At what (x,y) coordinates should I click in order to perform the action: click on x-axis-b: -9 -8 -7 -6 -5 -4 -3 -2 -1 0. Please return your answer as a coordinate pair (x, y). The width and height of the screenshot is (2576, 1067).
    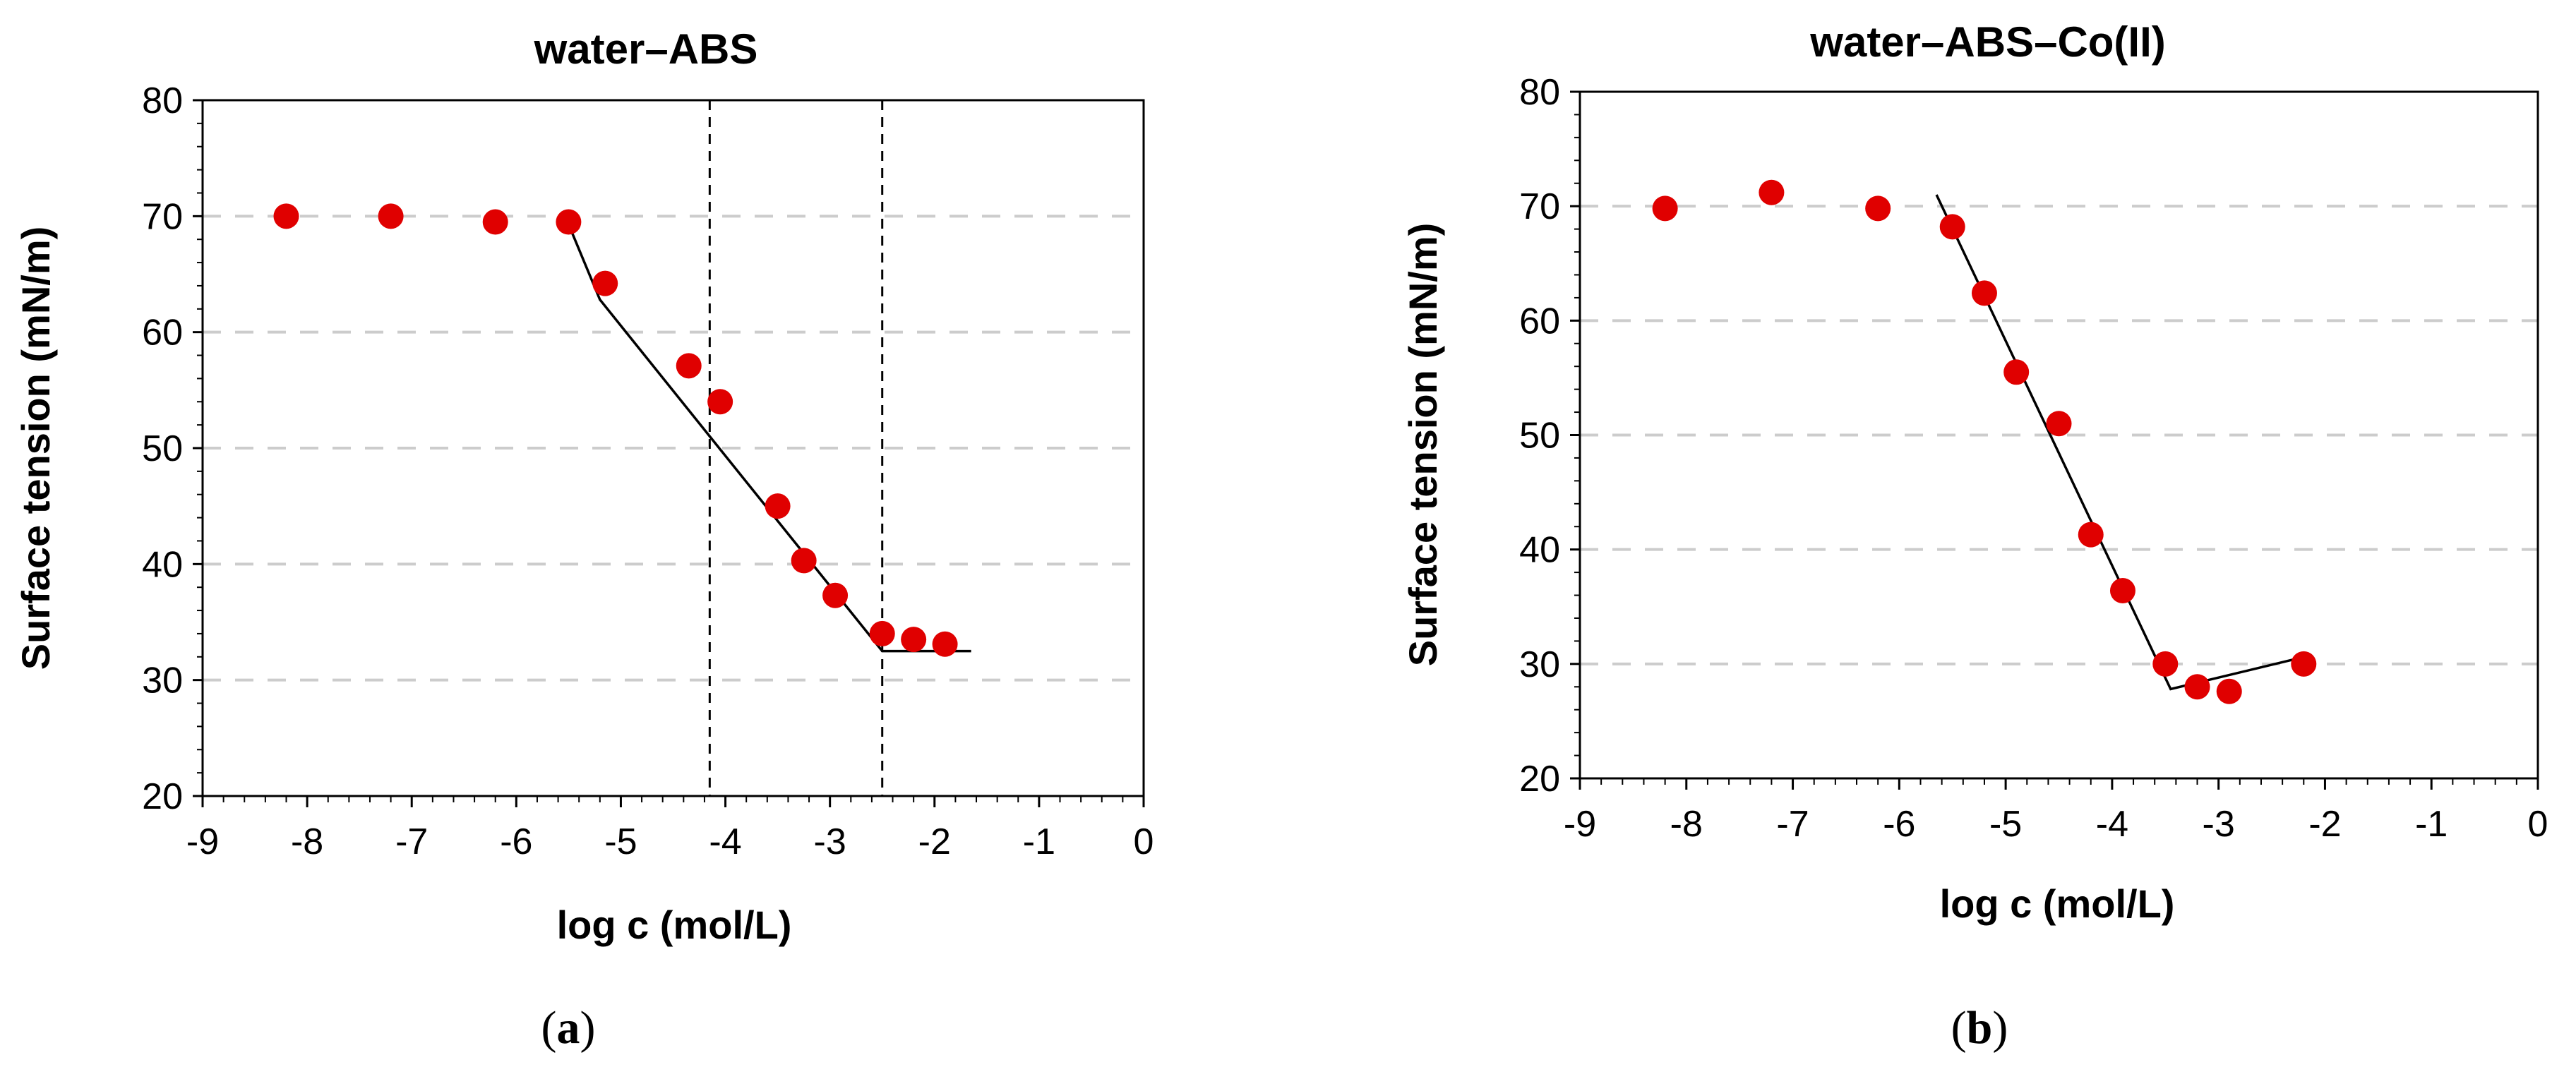
    Looking at the image, I should click on (2056, 811).